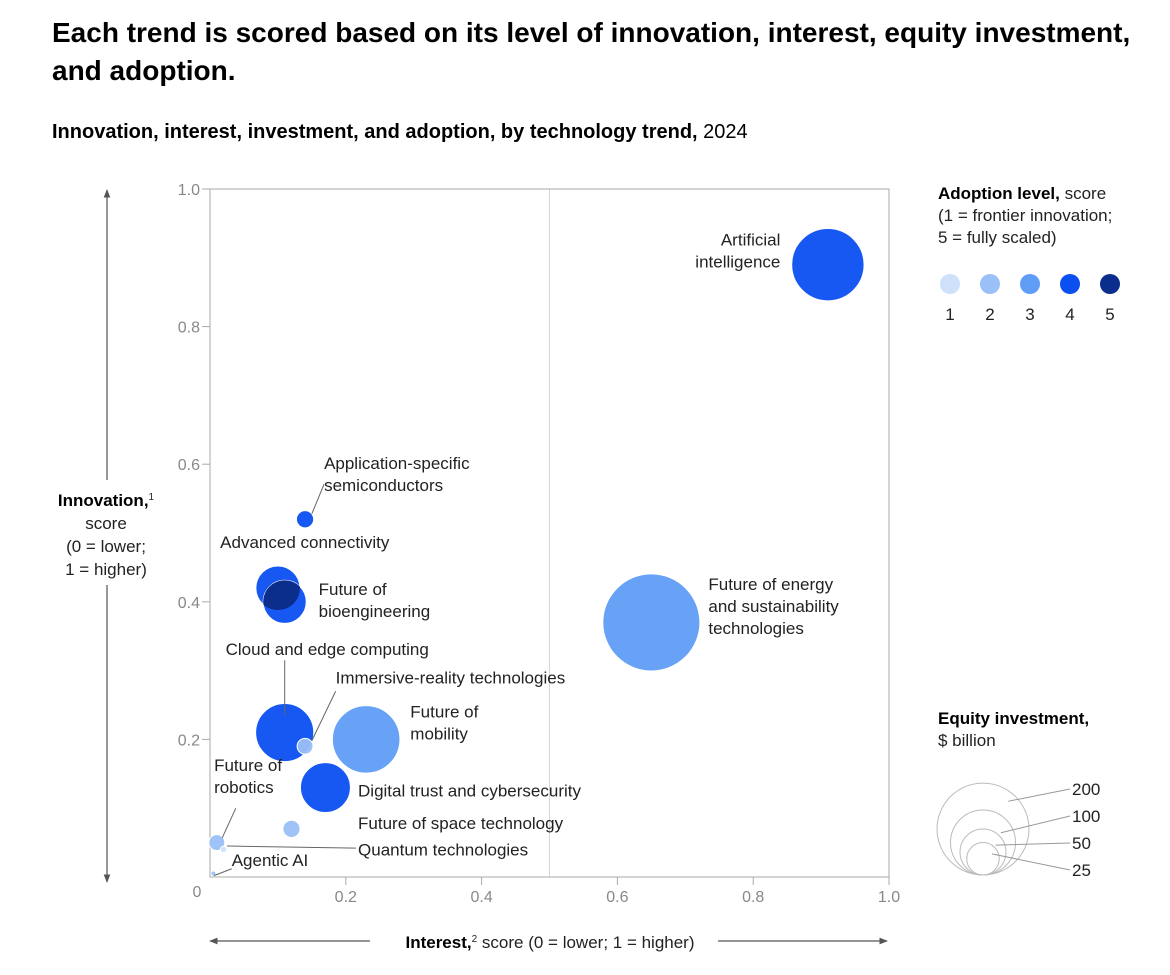 The width and height of the screenshot is (1170, 975). I want to click on size-legend-bold: Equity investment,, so click(1014, 718).